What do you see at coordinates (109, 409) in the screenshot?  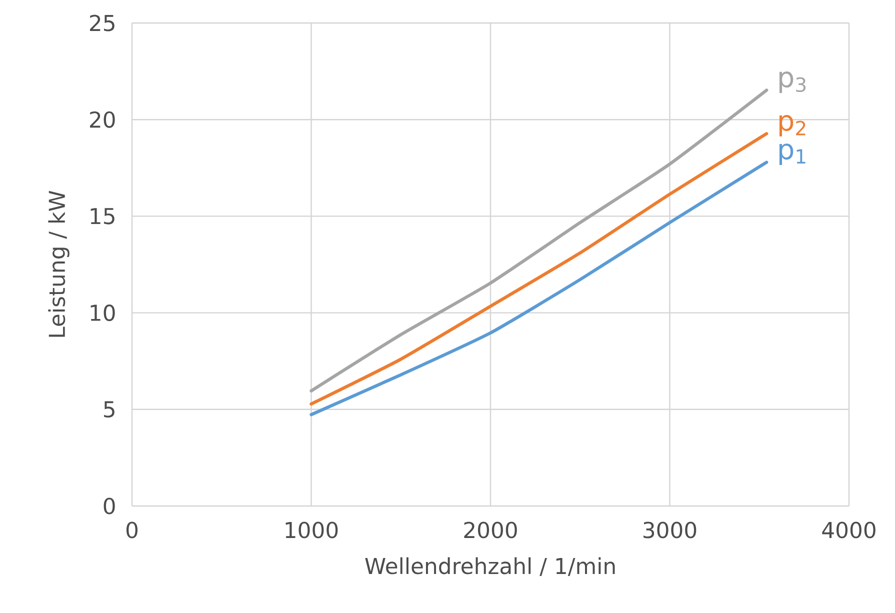 I see `y-tick-label: 5` at bounding box center [109, 409].